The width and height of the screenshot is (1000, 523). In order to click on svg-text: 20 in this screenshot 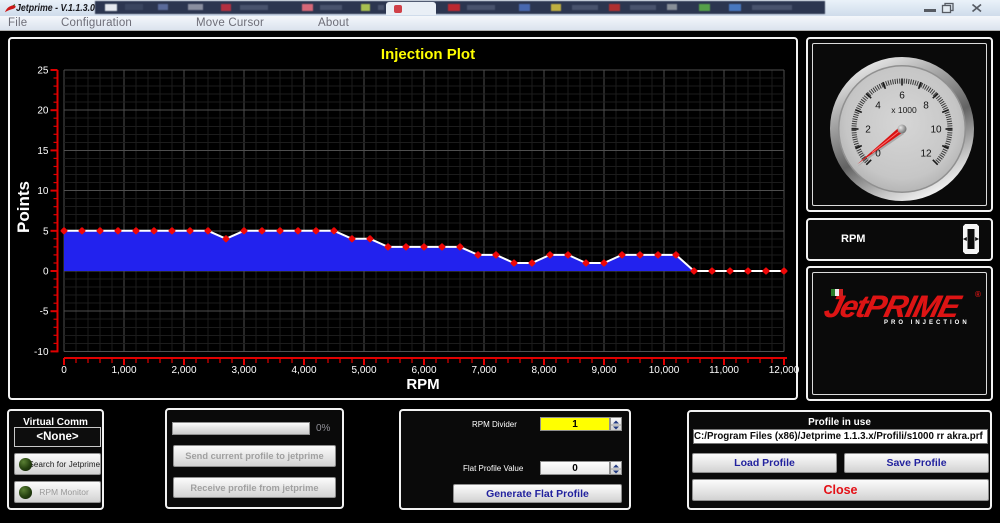, I will do `click(43, 111)`.